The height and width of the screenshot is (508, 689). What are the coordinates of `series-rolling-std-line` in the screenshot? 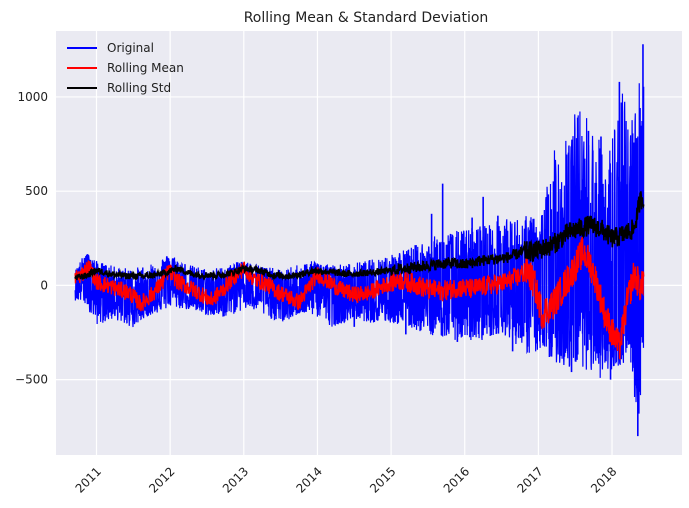 It's located at (359, 236).